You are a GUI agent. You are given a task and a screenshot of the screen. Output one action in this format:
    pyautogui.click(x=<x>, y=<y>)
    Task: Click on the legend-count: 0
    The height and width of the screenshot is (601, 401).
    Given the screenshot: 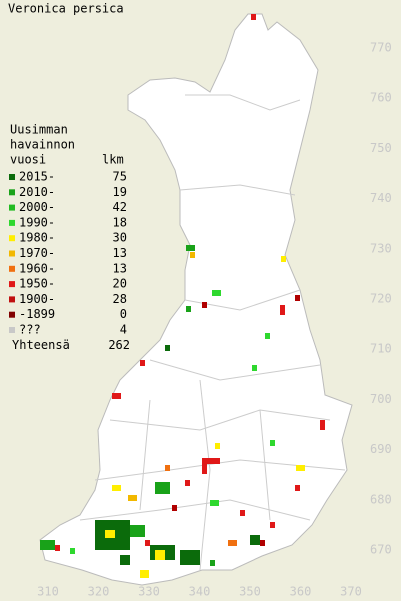 What is the action you would take?
    pyautogui.click(x=123, y=314)
    